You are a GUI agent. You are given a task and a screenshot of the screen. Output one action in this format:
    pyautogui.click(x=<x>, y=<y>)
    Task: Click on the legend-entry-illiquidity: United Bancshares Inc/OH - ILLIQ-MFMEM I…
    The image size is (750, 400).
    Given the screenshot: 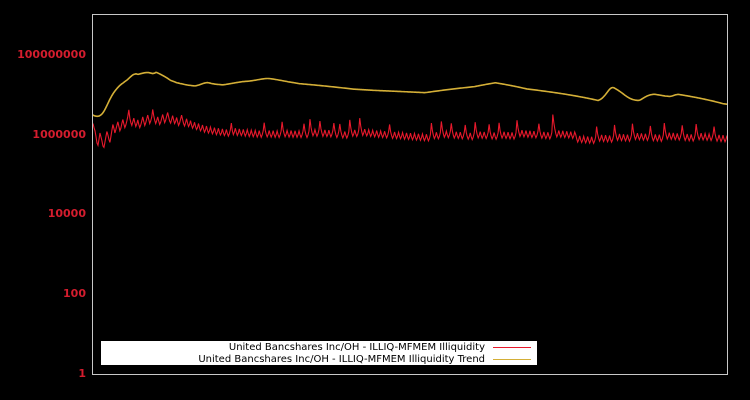 What is the action you would take?
    pyautogui.click(x=319, y=347)
    